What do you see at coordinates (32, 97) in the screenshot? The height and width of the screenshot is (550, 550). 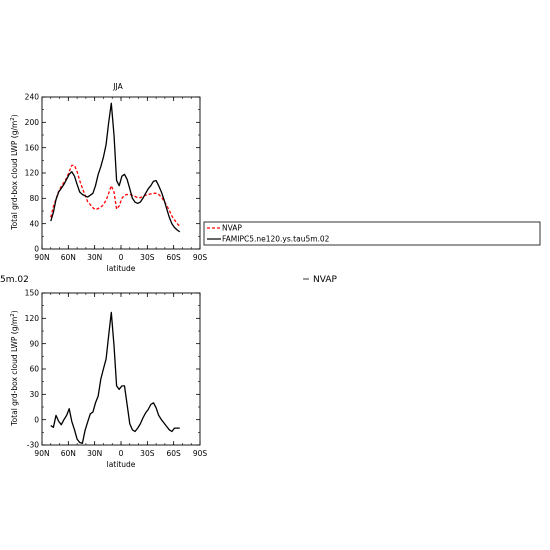 I see `y-tick-label: 240` at bounding box center [32, 97].